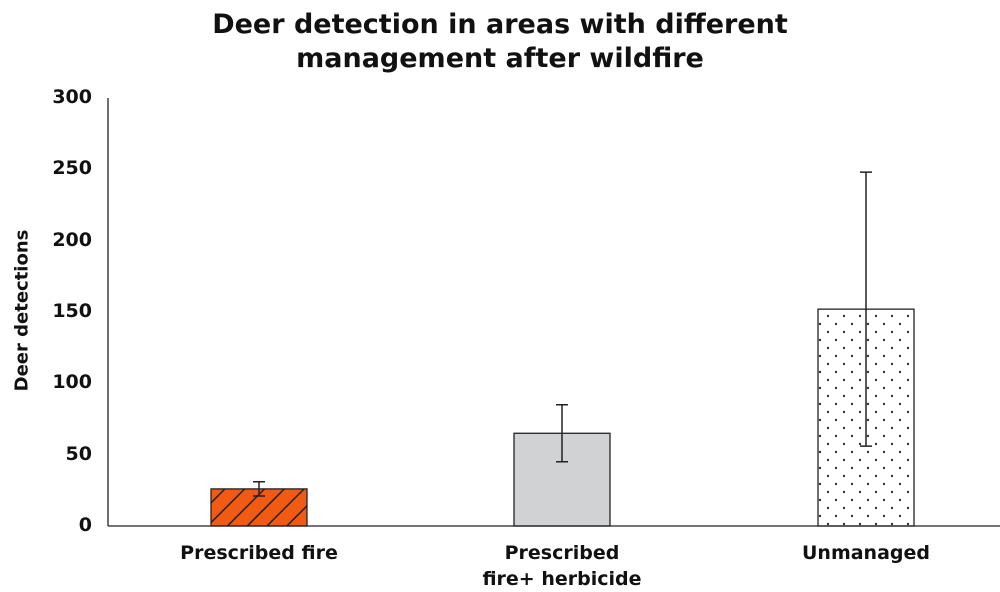 The width and height of the screenshot is (1000, 592). What do you see at coordinates (85, 525) in the screenshot?
I see `y-tick-label: 0` at bounding box center [85, 525].